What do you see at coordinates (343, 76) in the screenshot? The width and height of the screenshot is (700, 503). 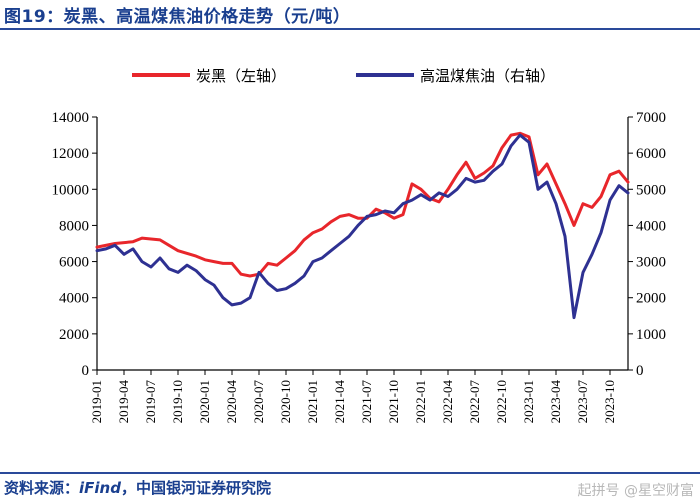 I see `legend: 炭黑（左轴） 高温煤焦油（右轴）` at bounding box center [343, 76].